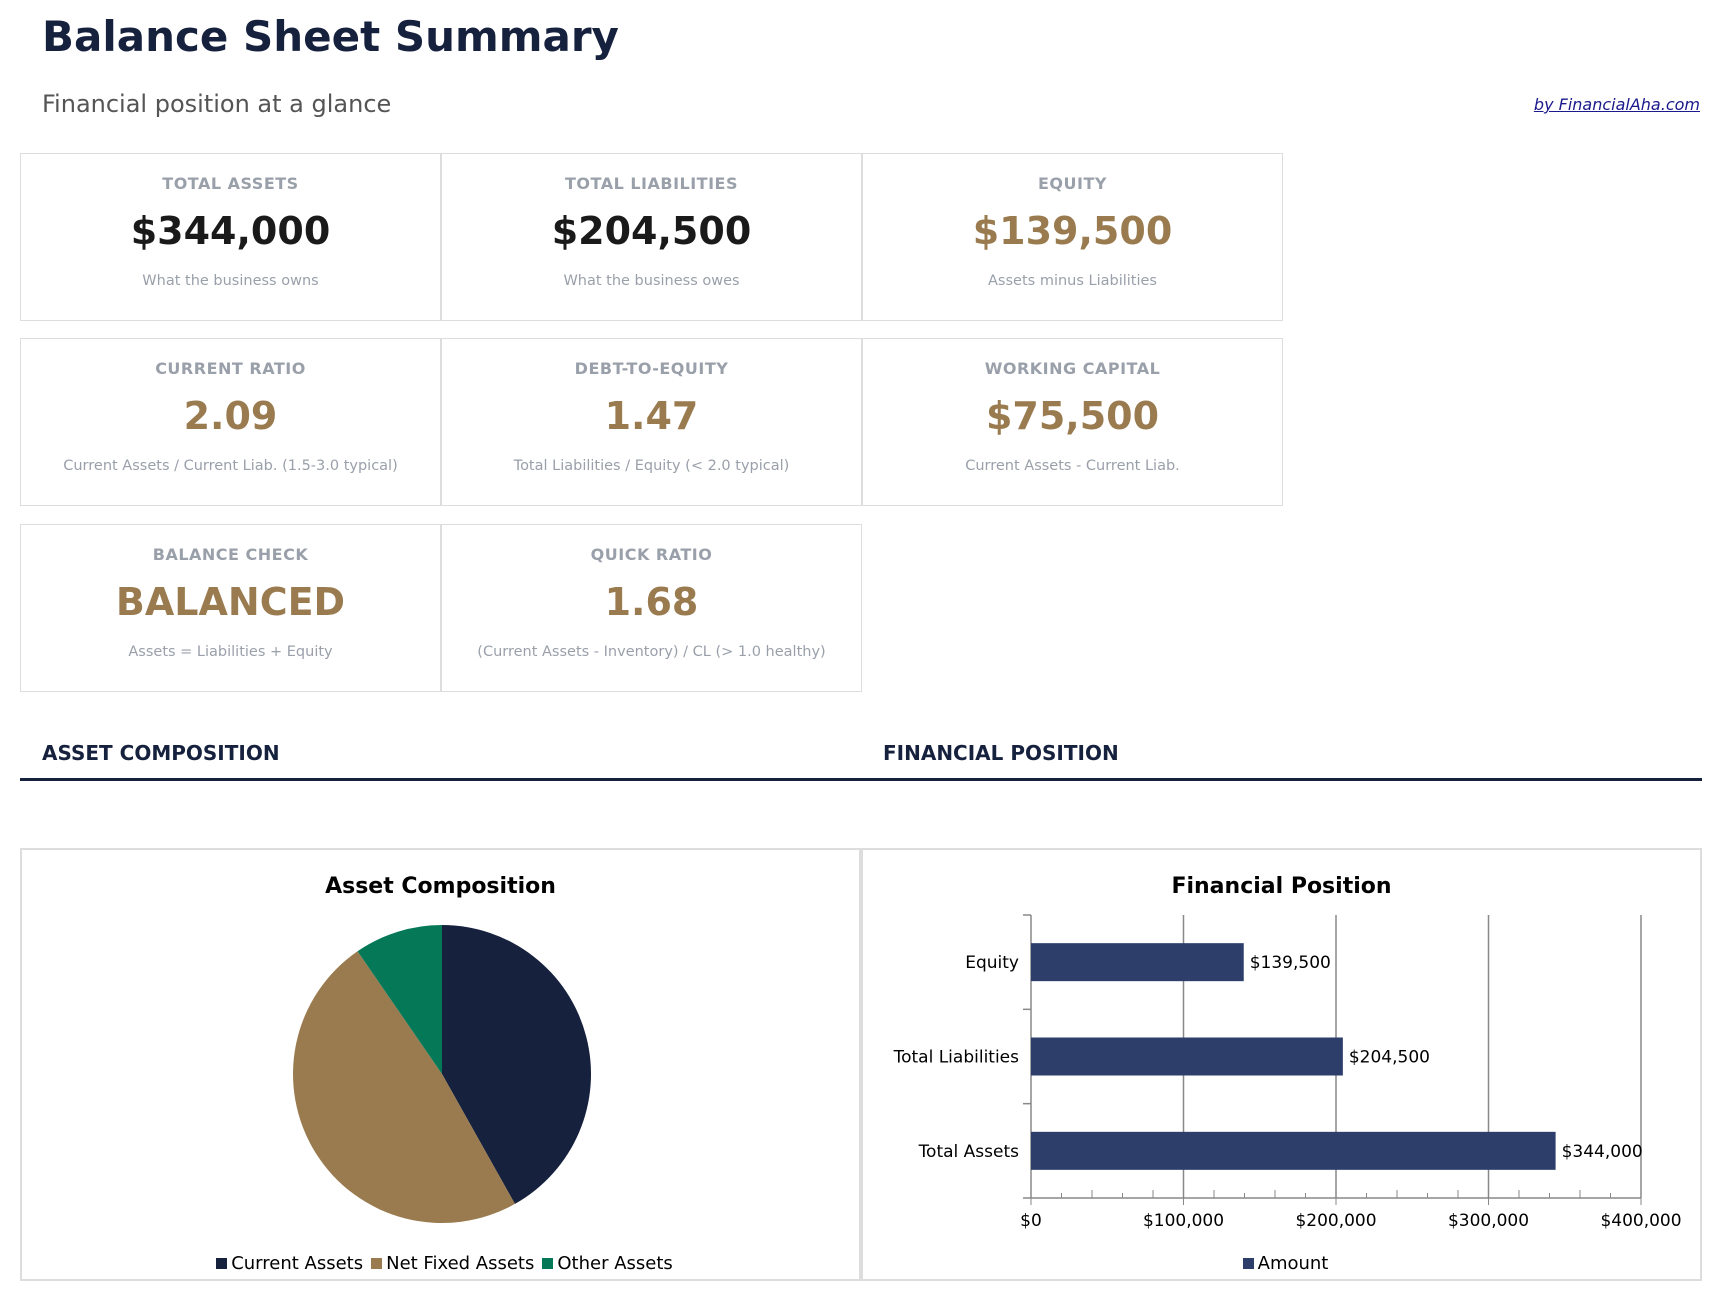 This screenshot has height=1296, width=1713. Describe the element at coordinates (230, 231) in the screenshot. I see `kpi-value: $344,000` at that location.